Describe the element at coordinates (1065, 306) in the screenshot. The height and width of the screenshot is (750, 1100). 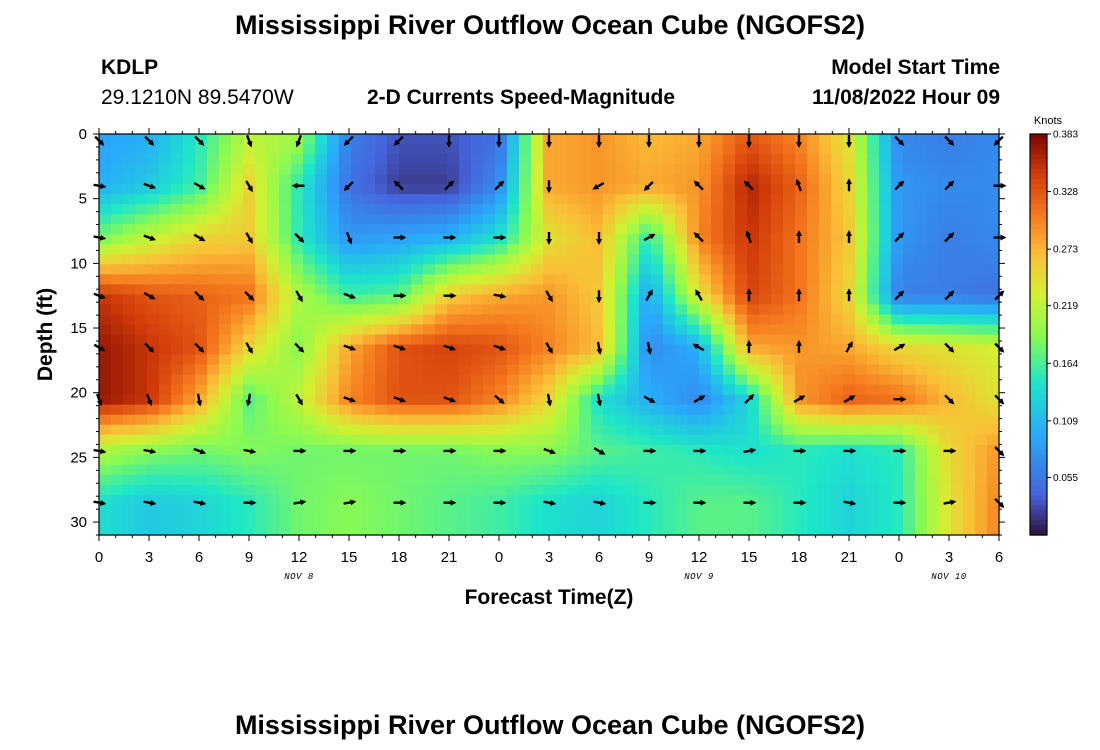
I see `colorbar-tick-label: 0.219` at that location.